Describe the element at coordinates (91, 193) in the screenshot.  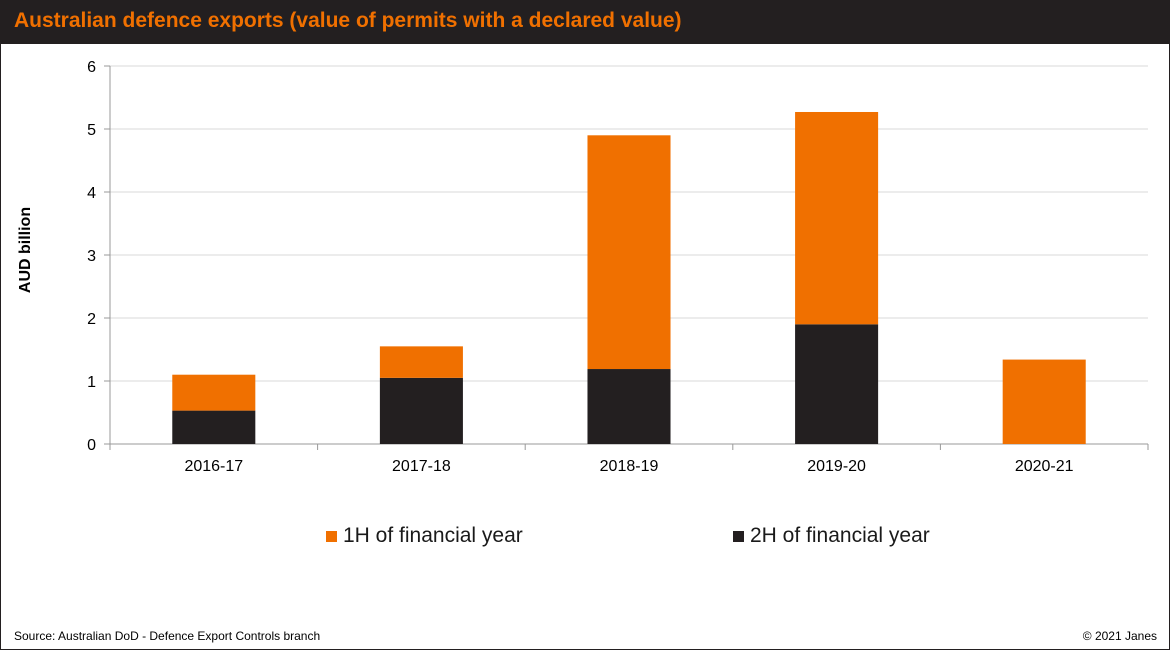
I see `y-tick-label: 4` at that location.